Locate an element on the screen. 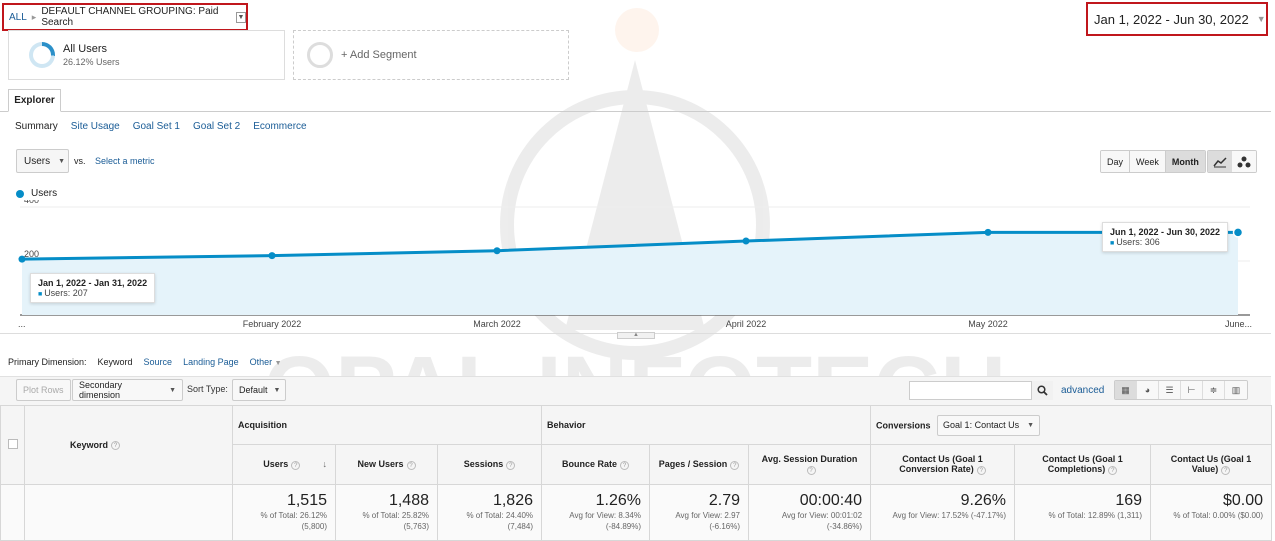  column-header-goal1-conversion-rate: Contact Us (Goal 1 Conversion Rate)? is located at coordinates (943, 464).